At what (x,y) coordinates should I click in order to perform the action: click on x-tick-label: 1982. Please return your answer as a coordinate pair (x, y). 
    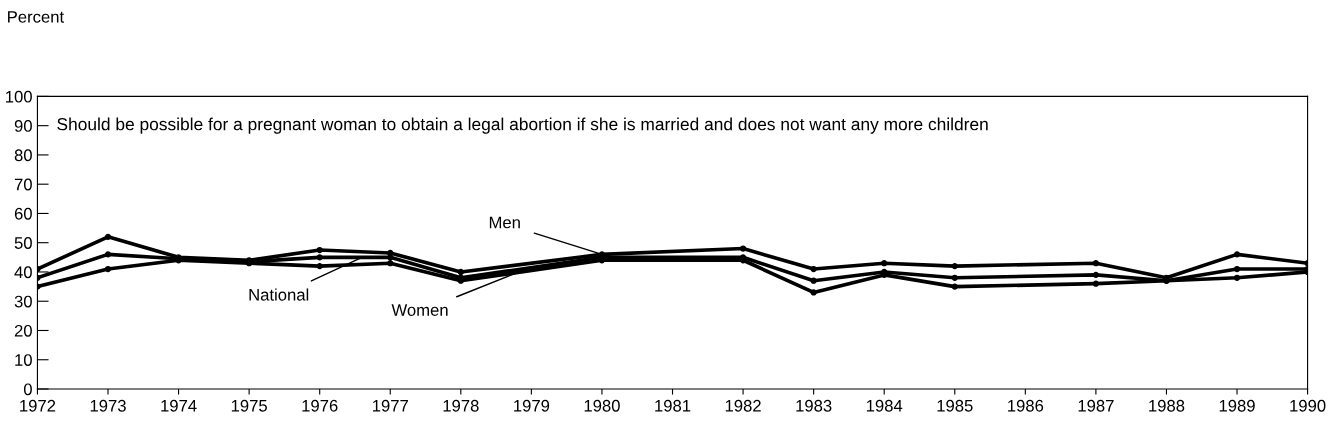
    Looking at the image, I should click on (743, 405).